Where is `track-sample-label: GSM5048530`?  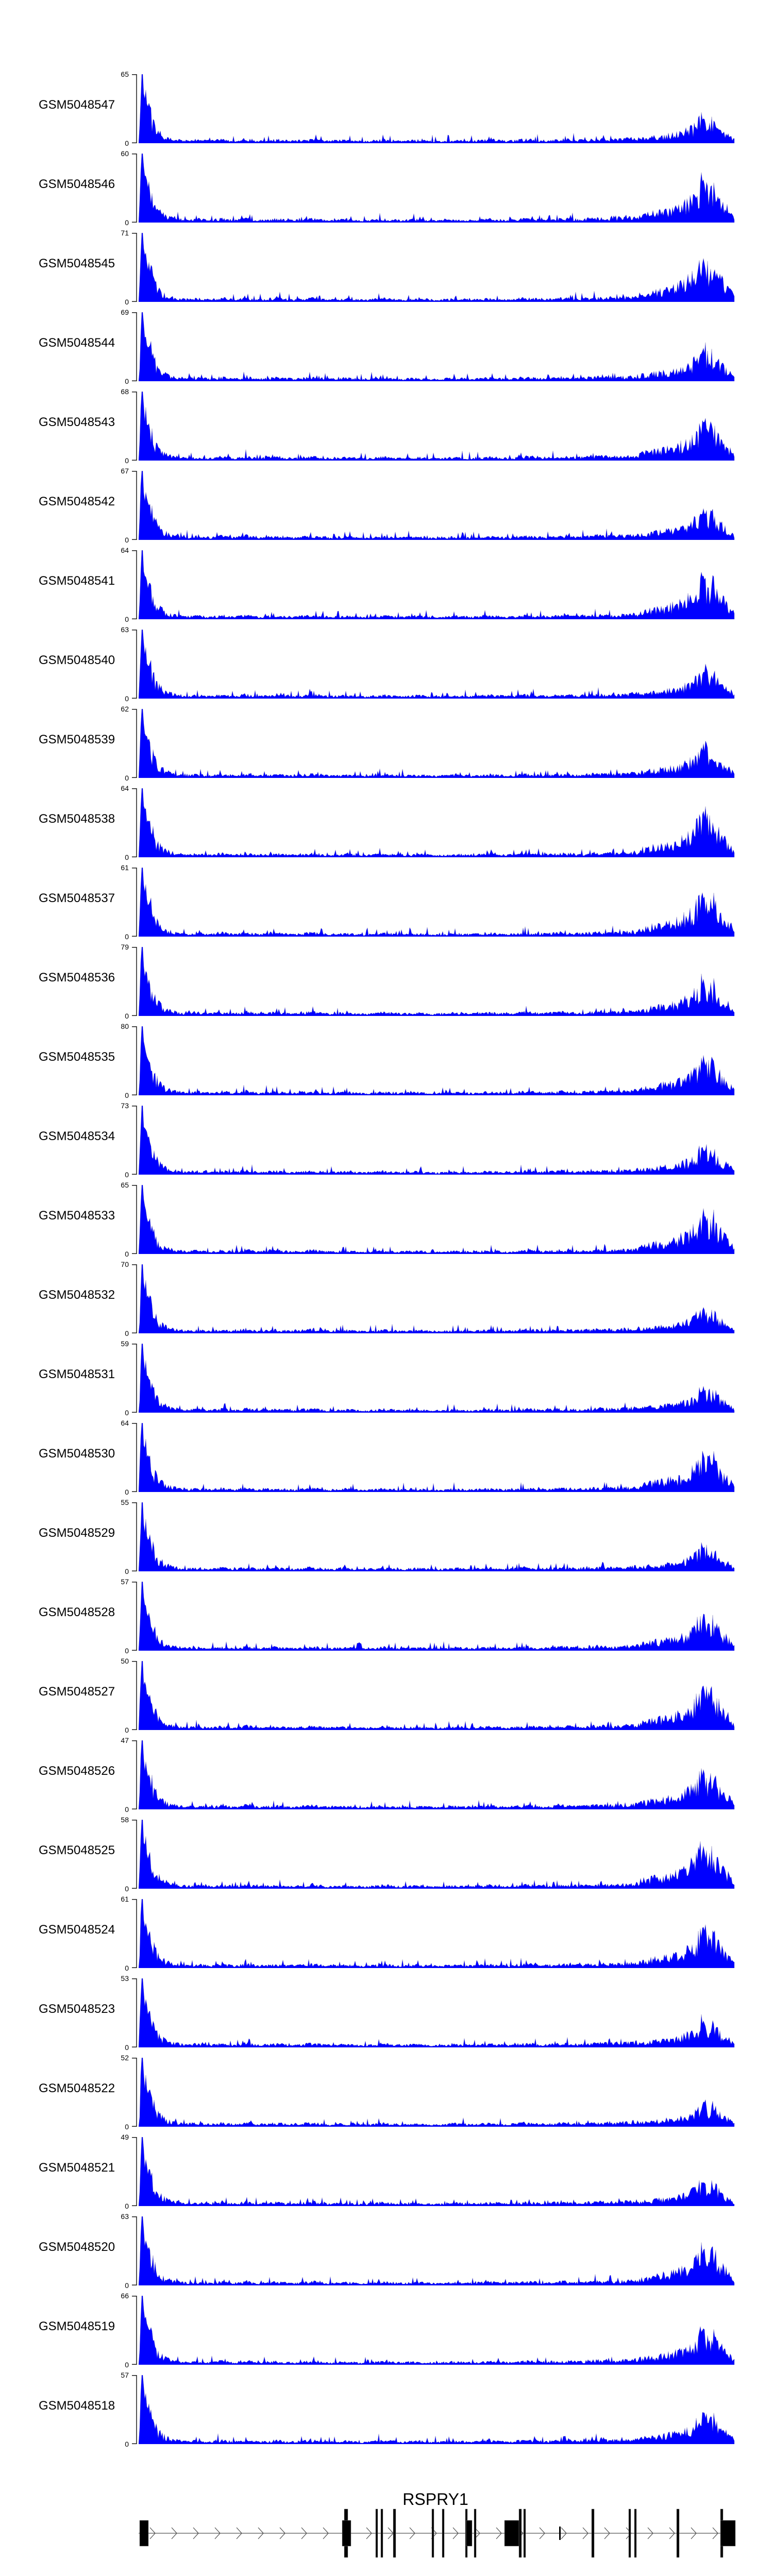
track-sample-label: GSM5048530 is located at coordinates (77, 1454).